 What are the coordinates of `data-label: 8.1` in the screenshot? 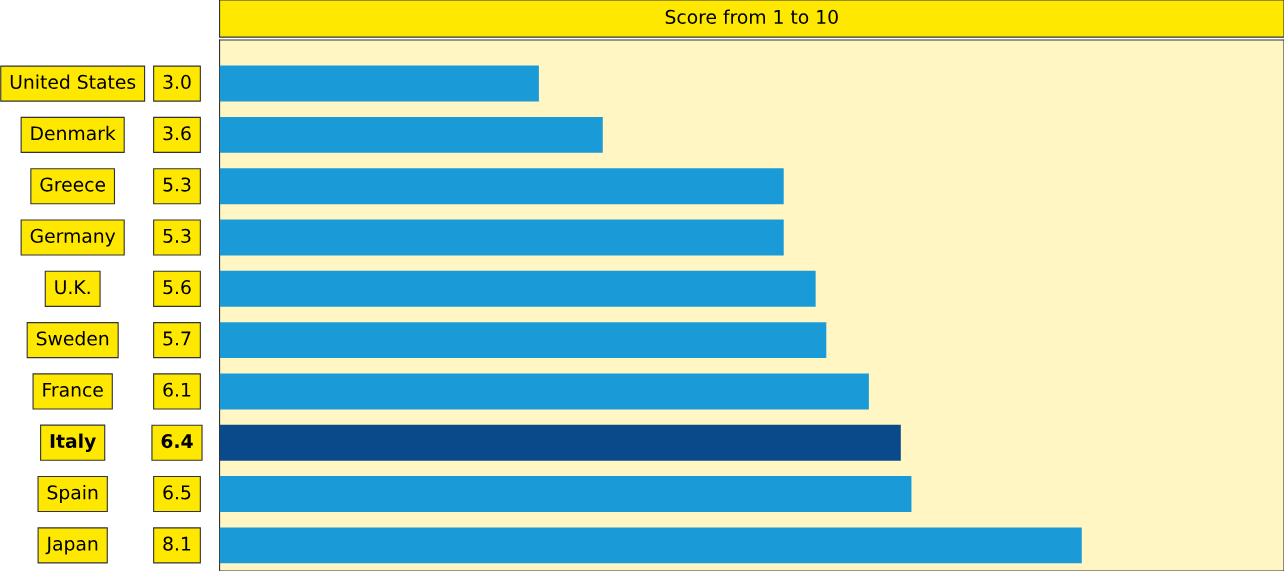 It's located at (177, 543).